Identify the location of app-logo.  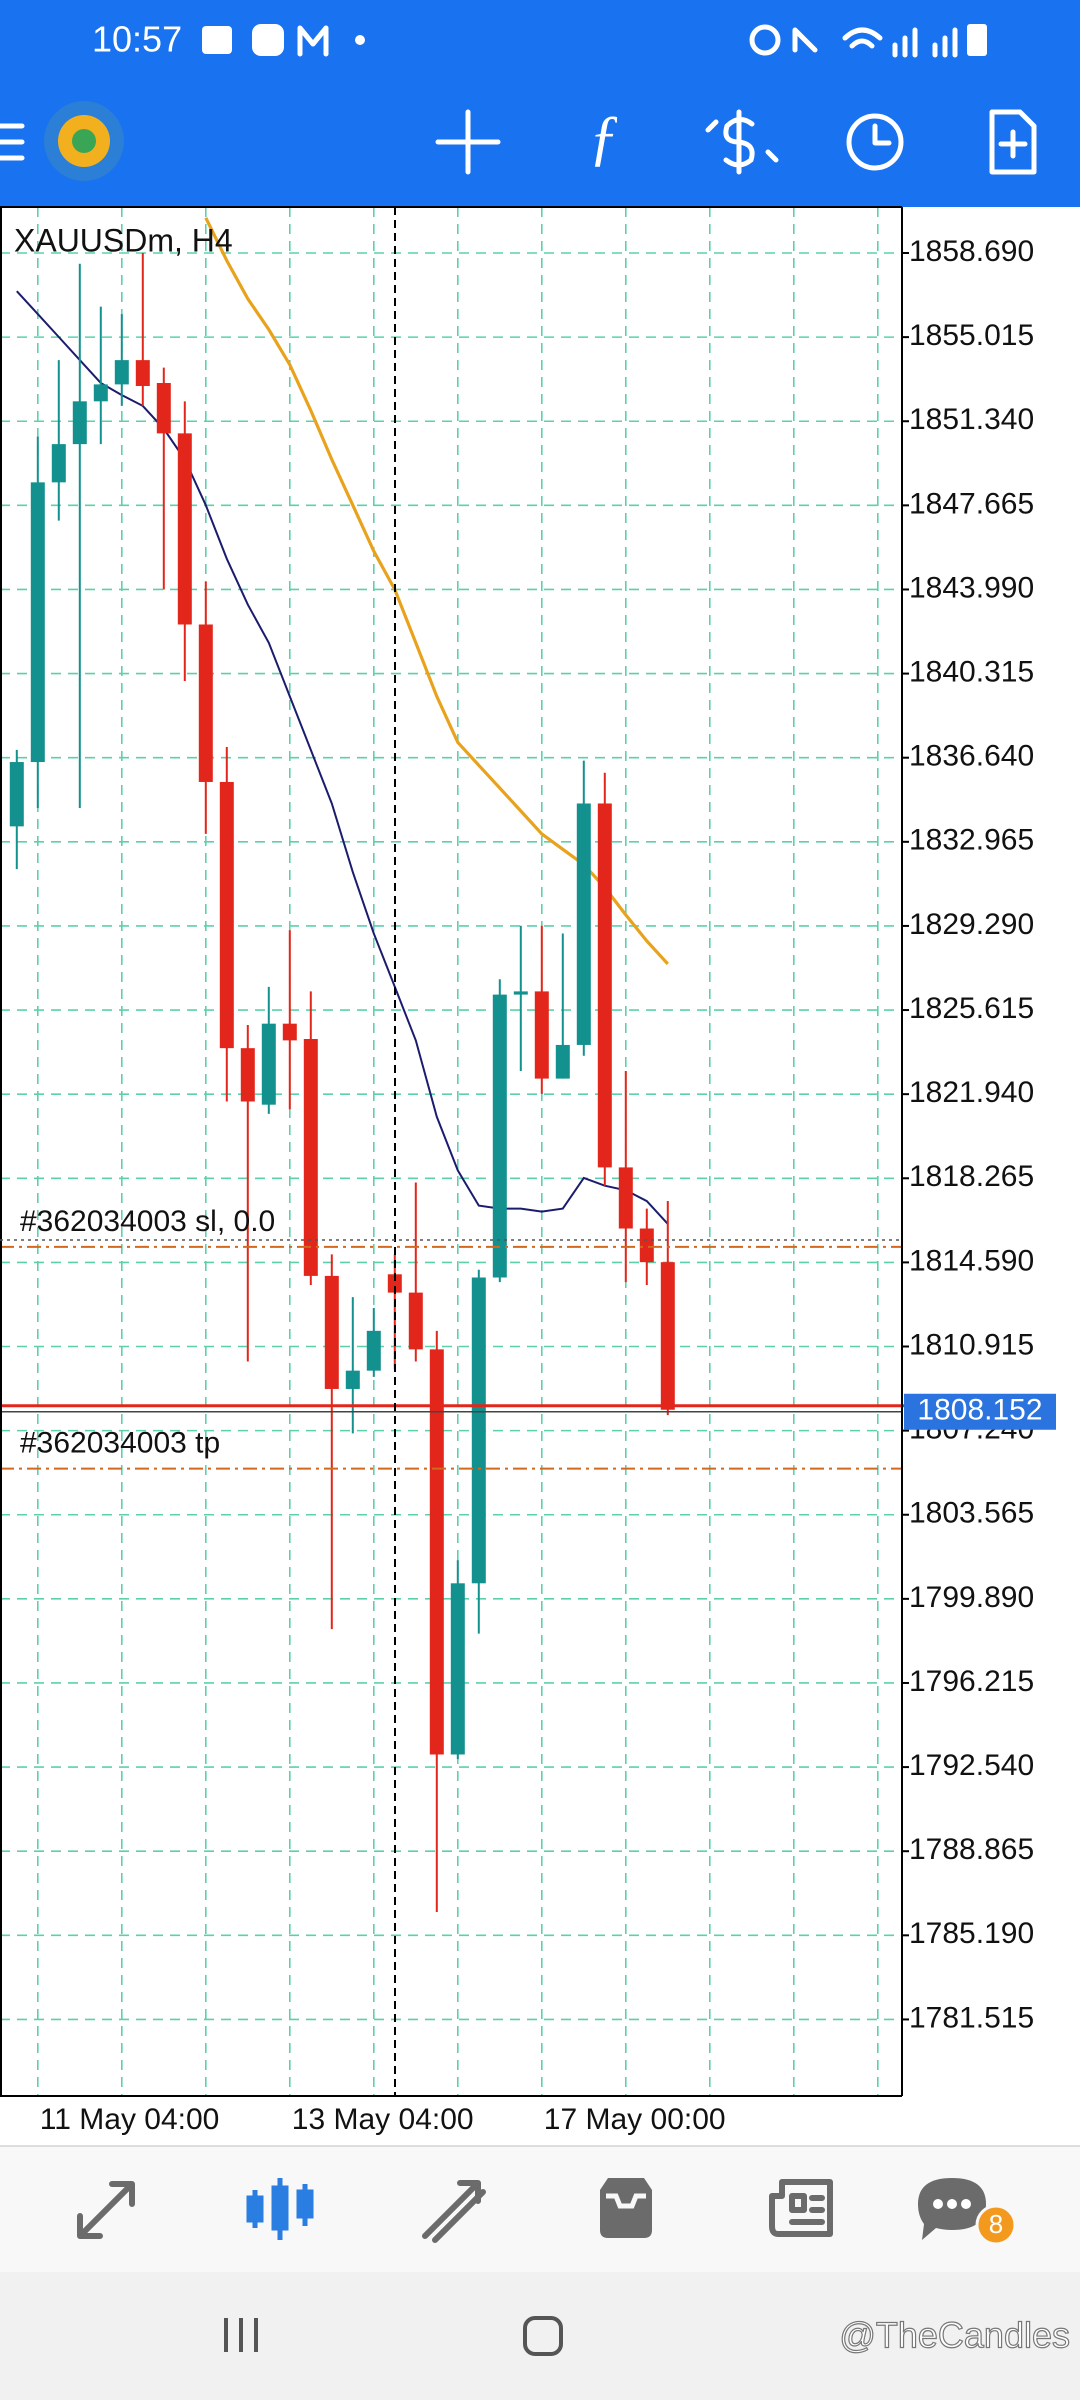
(84, 141).